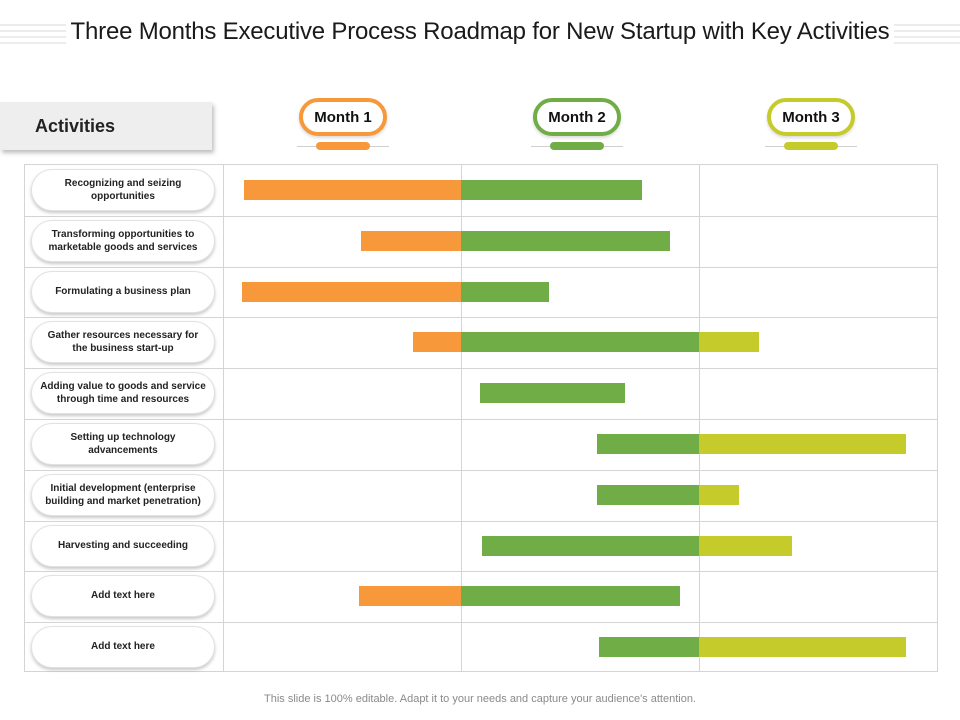 Image resolution: width=960 pixels, height=720 pixels. Describe the element at coordinates (811, 146) in the screenshot. I see `month-3-marker` at that location.